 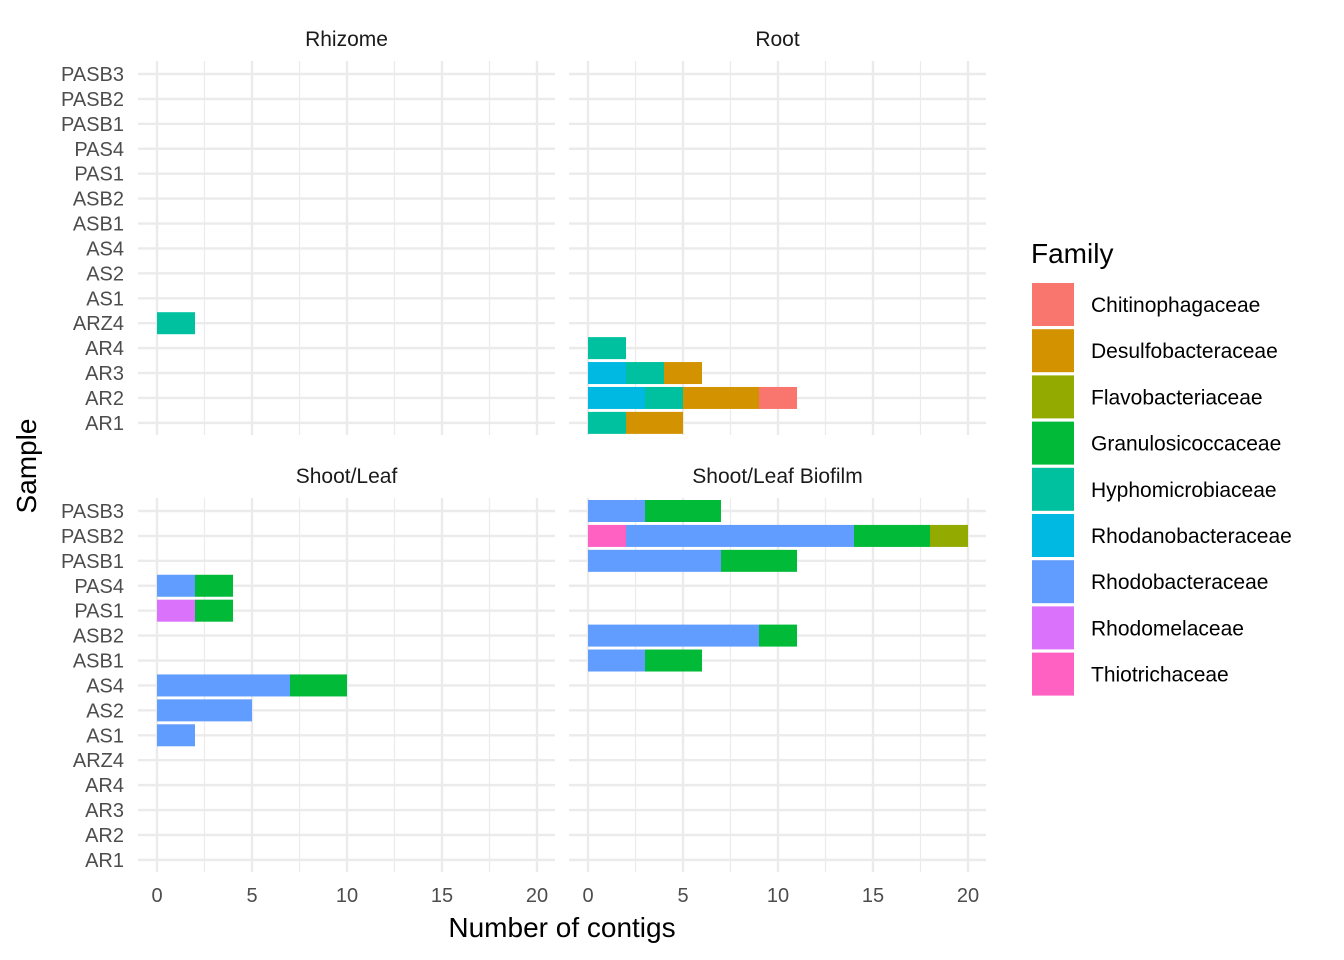 I want to click on bar-segment-ar3-rhodanobacteraceae, so click(x=607, y=373).